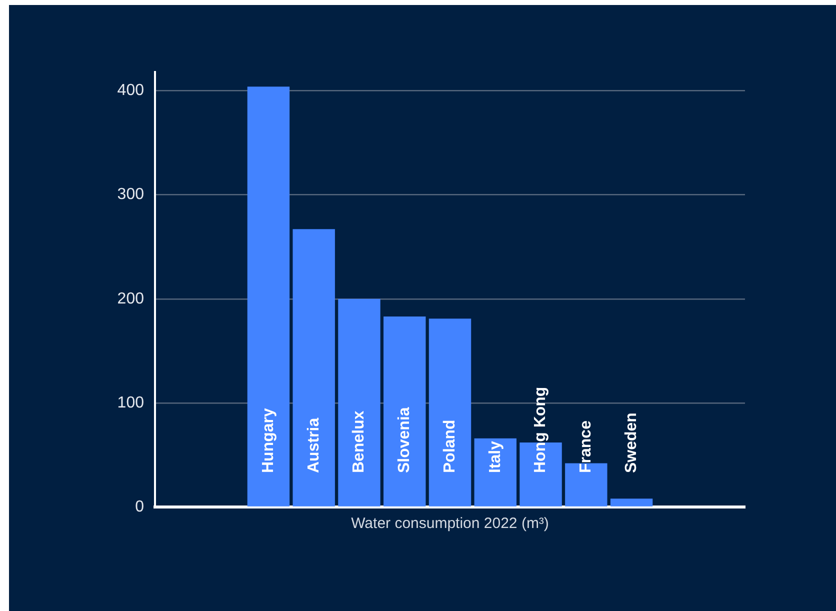 This screenshot has width=836, height=611. What do you see at coordinates (495, 456) in the screenshot?
I see `x-tick-label: Italy` at bounding box center [495, 456].